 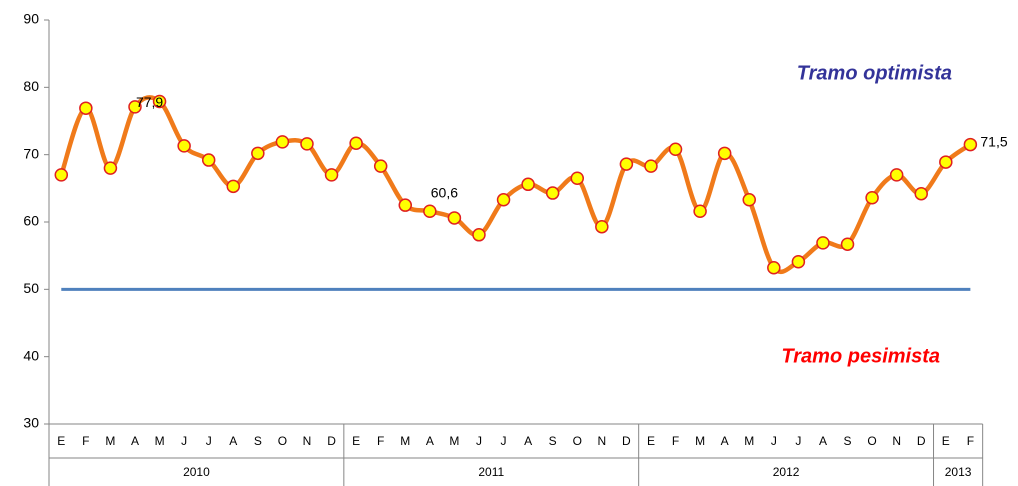 What do you see at coordinates (31, 153) in the screenshot?
I see `y-tick-label: 70` at bounding box center [31, 153].